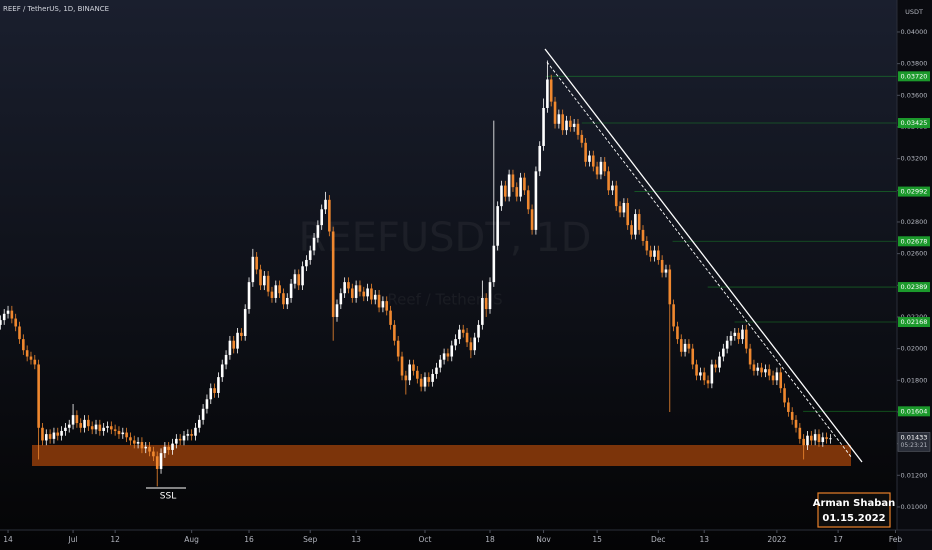 This screenshot has height=550, width=932. I want to click on level-label: 0.02168, so click(914, 322).